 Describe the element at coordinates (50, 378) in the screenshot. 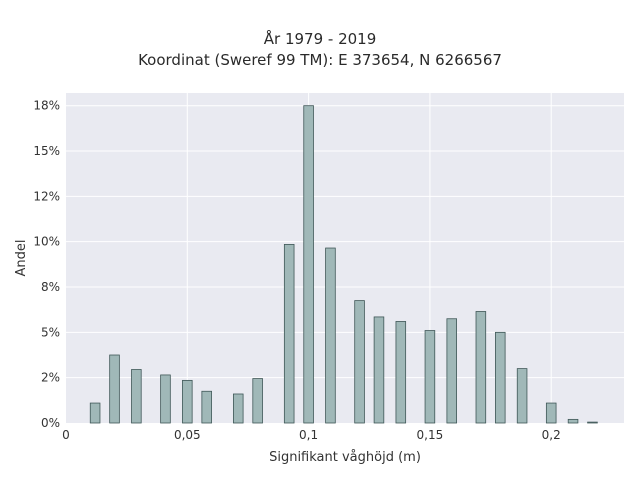

I see `y-tick-label: 2%` at that location.